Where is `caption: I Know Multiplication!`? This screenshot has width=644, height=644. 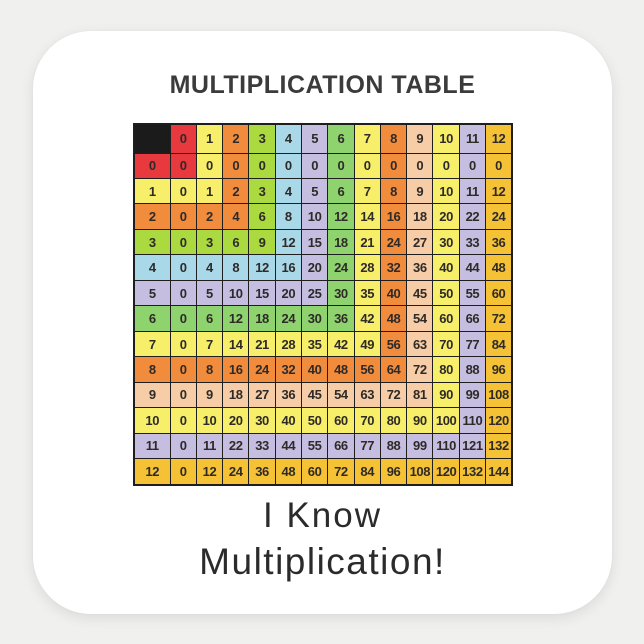 caption: I Know Multiplication! is located at coordinates (322, 539).